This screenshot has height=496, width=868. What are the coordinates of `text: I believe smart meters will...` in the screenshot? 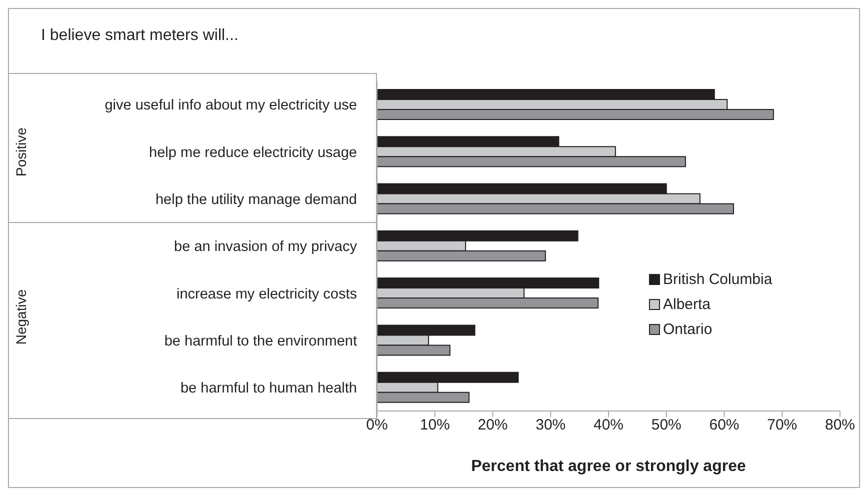 It's located at (139, 36).